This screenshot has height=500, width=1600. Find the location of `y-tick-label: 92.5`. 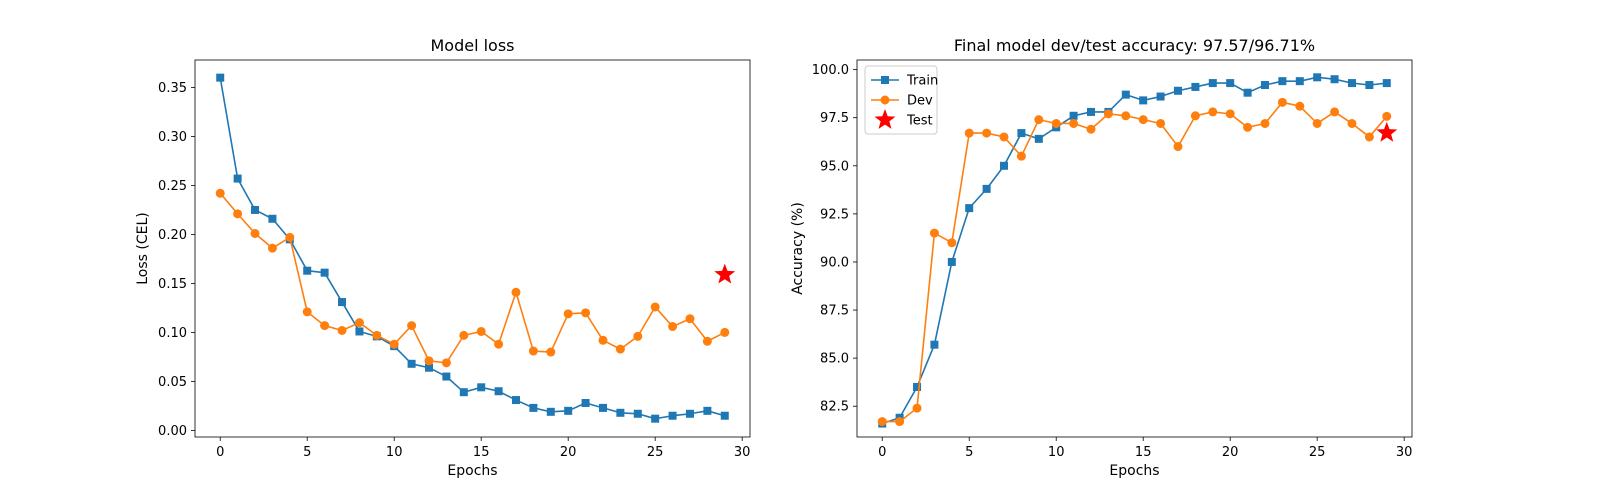

y-tick-label: 92.5 is located at coordinates (834, 214).